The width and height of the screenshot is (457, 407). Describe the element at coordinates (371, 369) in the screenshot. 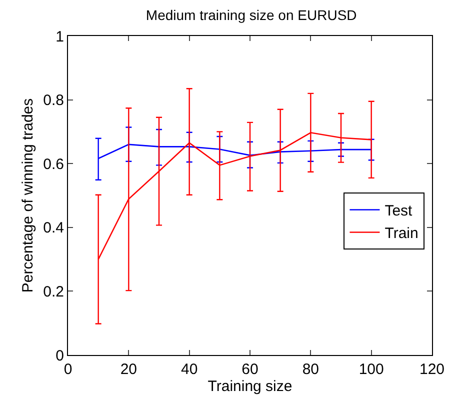

I see `x-tick-label: 100` at that location.